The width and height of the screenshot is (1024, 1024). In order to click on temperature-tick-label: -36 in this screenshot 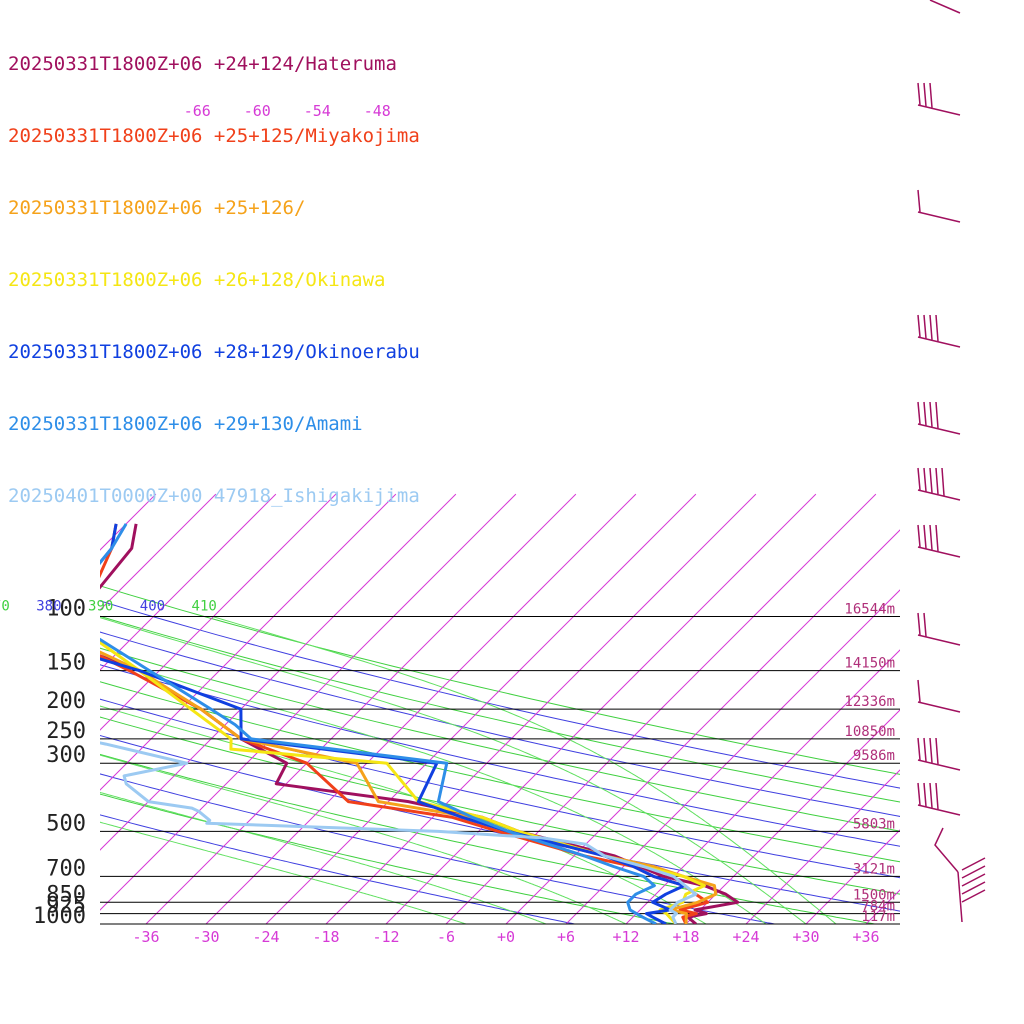, I will do `click(145, 937)`.